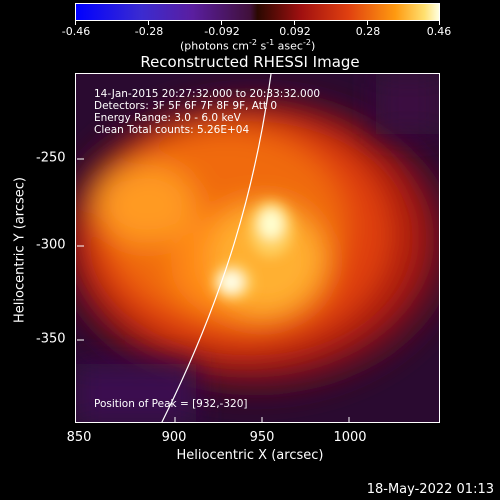 The width and height of the screenshot is (500, 500). What do you see at coordinates (51, 245) in the screenshot?
I see `y-tick-label: -300` at bounding box center [51, 245].